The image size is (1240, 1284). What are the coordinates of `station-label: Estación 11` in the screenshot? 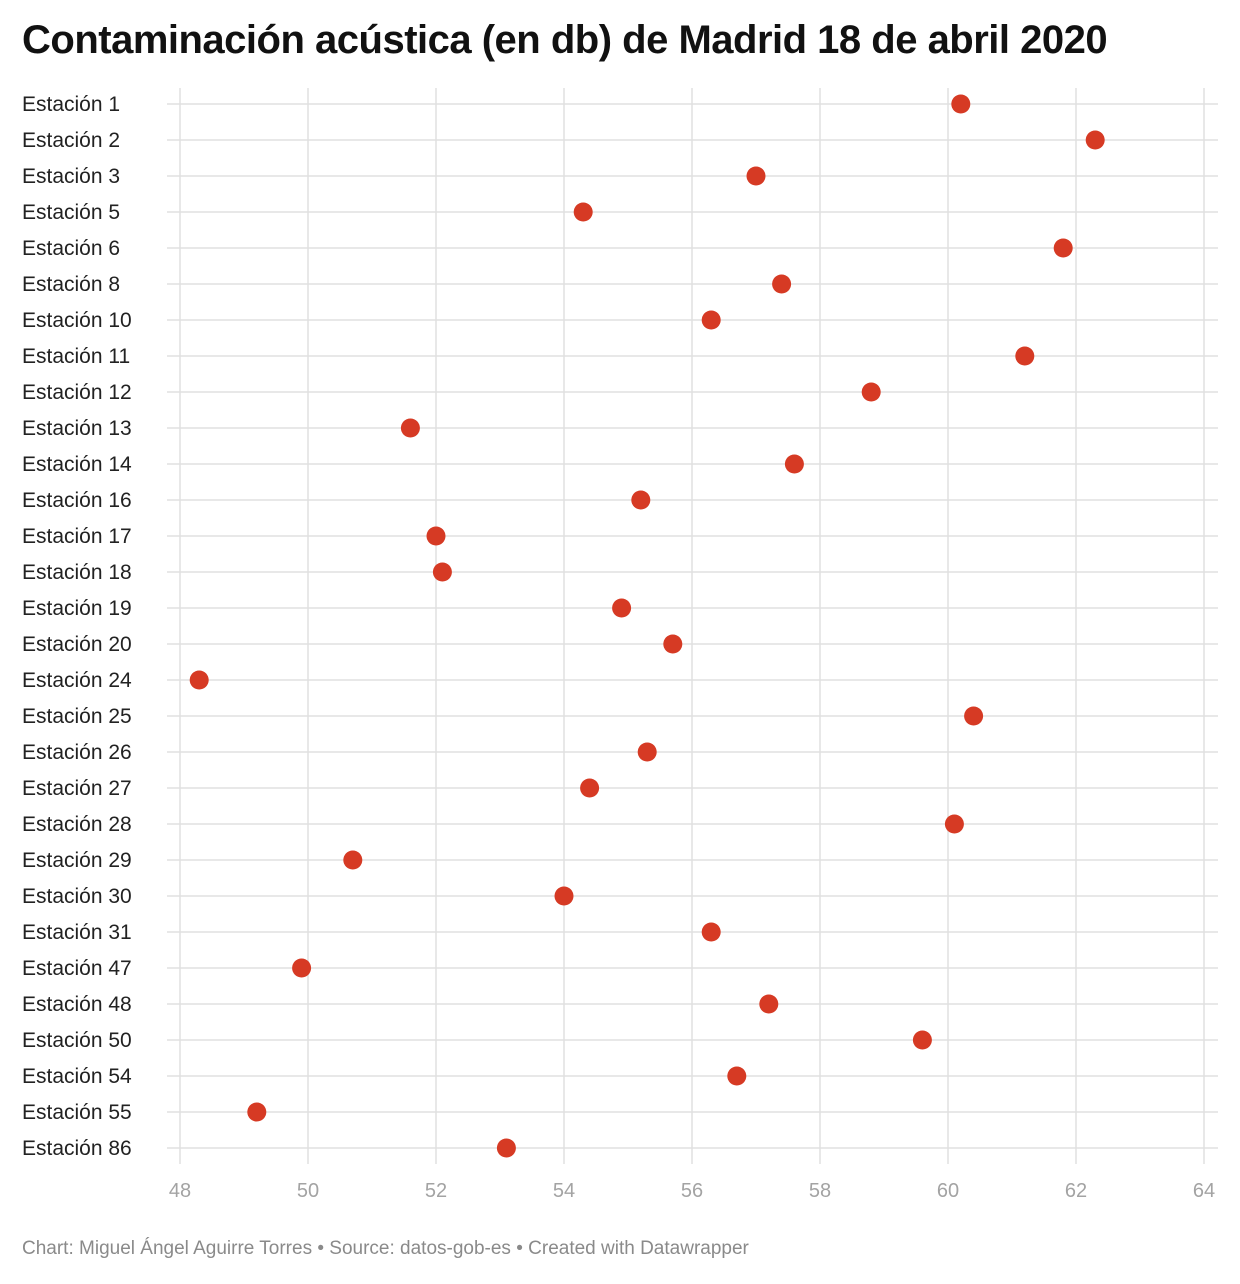 It's located at (76, 356).